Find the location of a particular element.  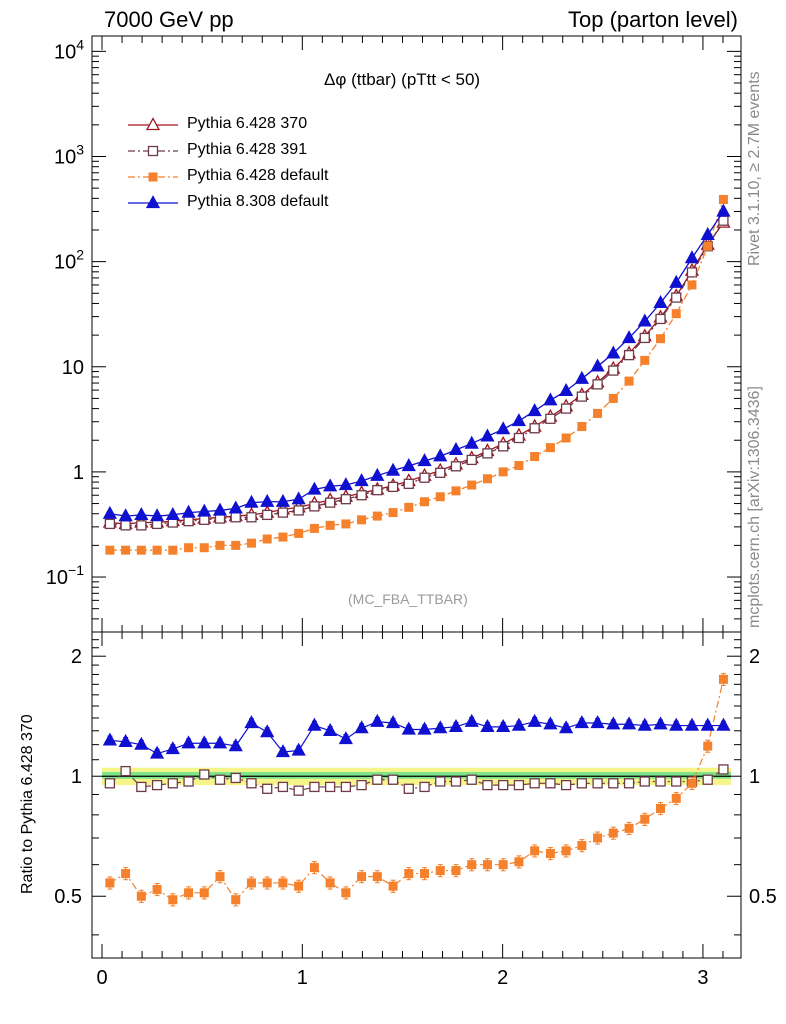

x-tick-label: 2 is located at coordinates (502, 978).